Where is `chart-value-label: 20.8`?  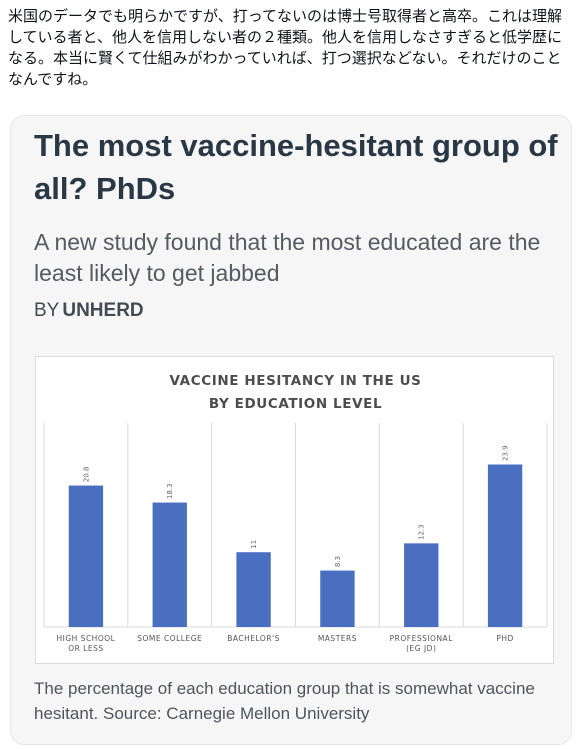 chart-value-label: 20.8 is located at coordinates (86, 474).